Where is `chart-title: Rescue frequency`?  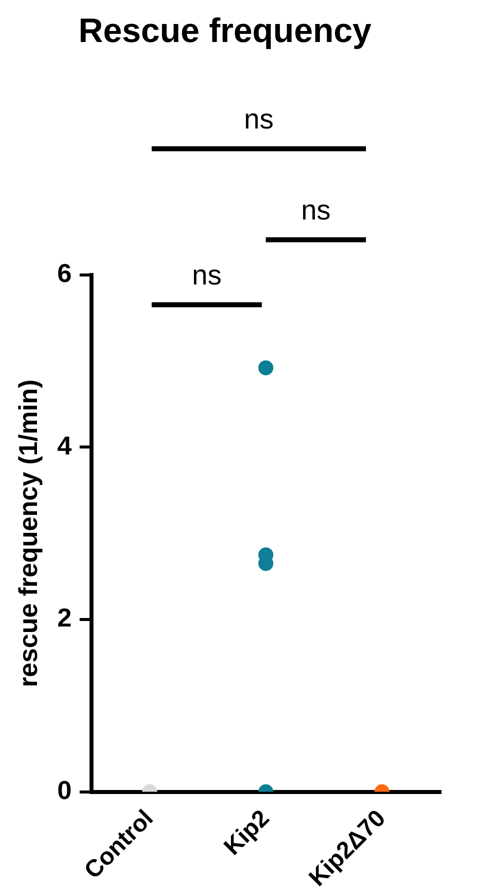 chart-title: Rescue frequency is located at coordinates (225, 31).